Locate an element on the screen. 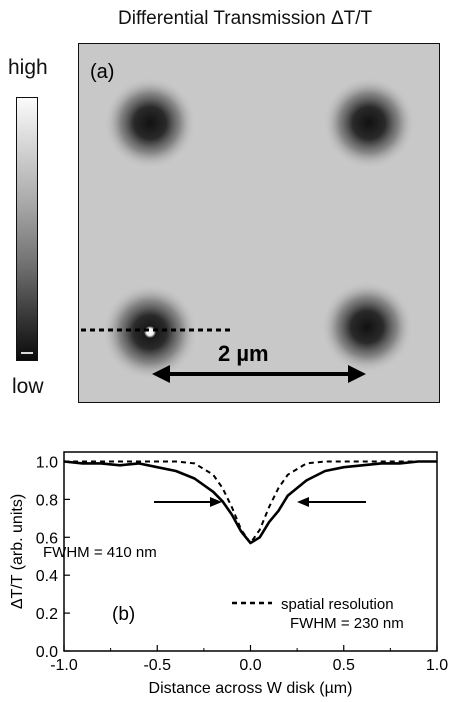 Image resolution: width=453 pixels, height=702 pixels. y-axis-label: ΔT/T (arb. units) is located at coordinates (17, 551).